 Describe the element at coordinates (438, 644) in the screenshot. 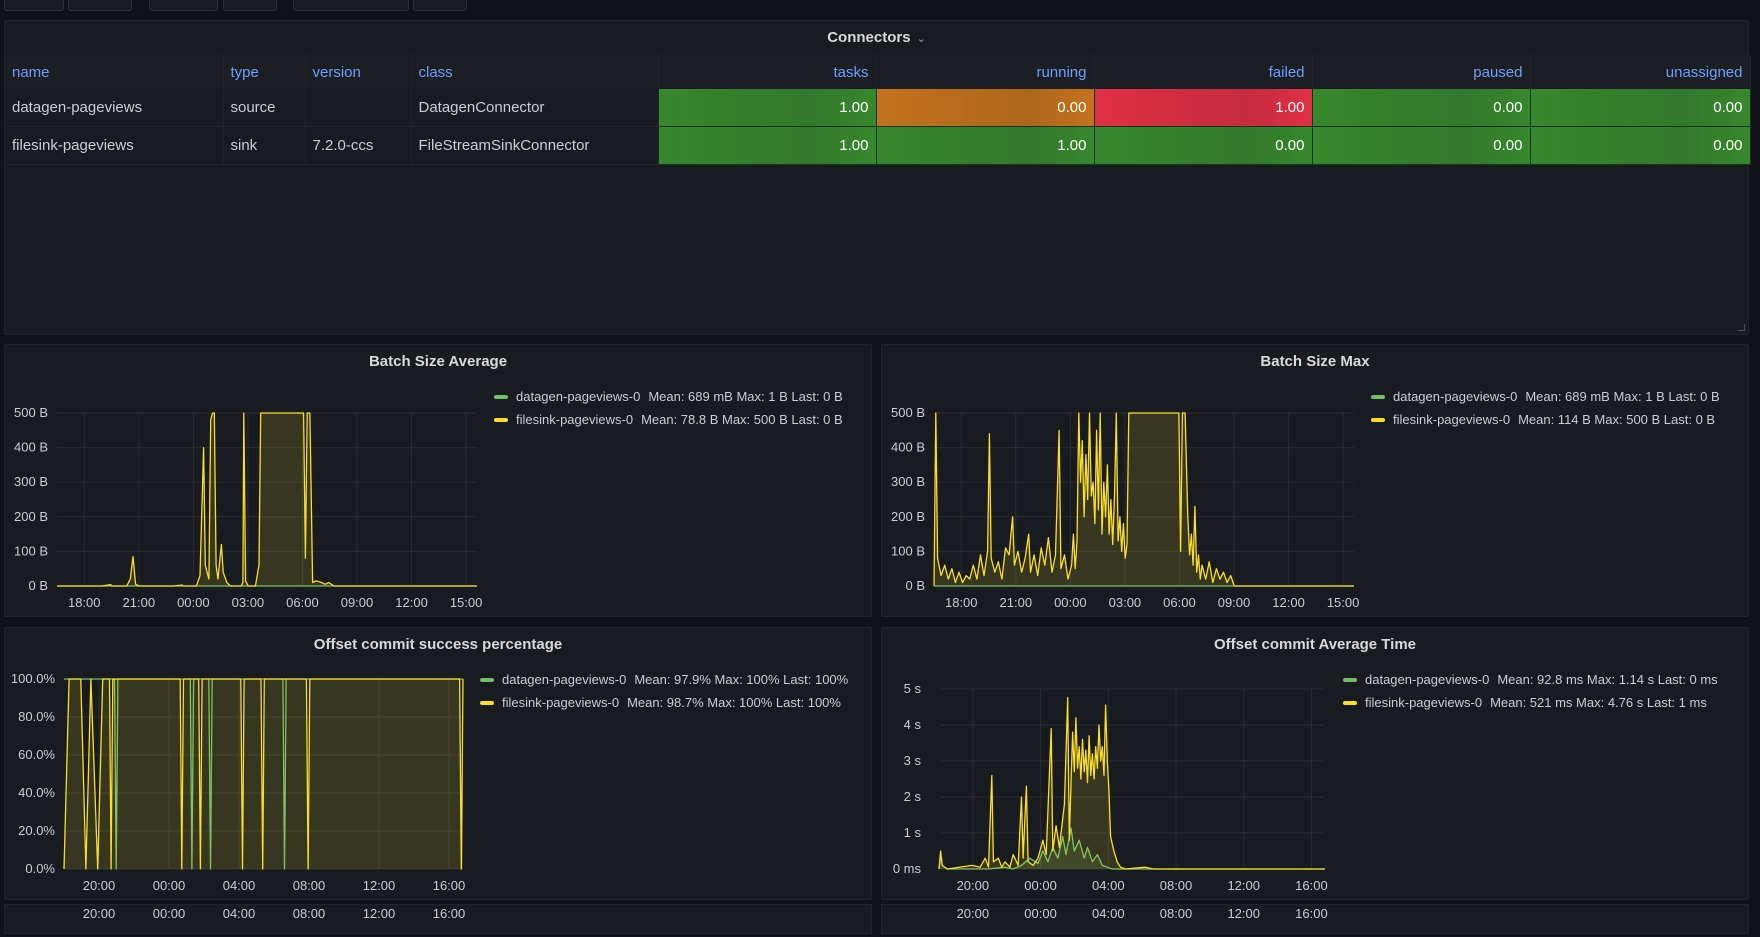

I see `panel-title: Offset commit success percentage` at that location.